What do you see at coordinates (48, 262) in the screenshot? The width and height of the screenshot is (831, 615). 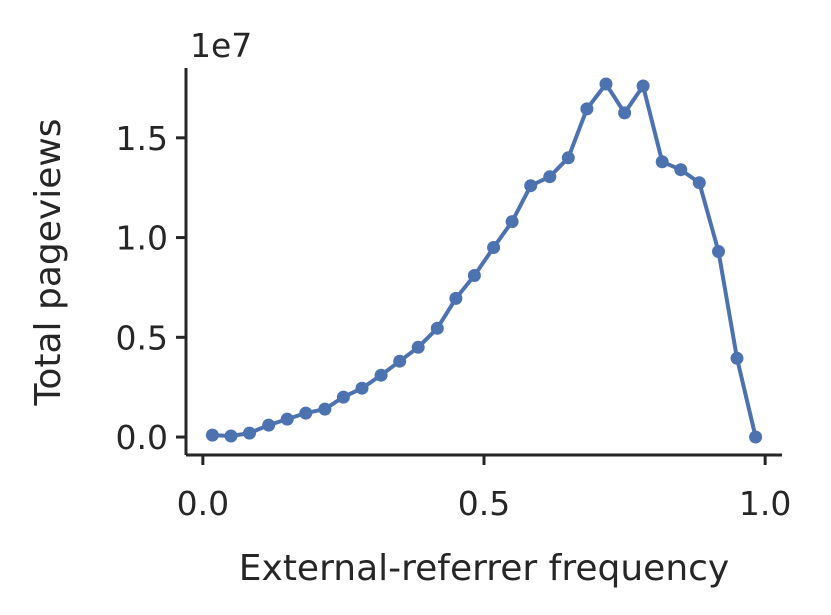 I see `y-axis-label: Total pageviews` at bounding box center [48, 262].